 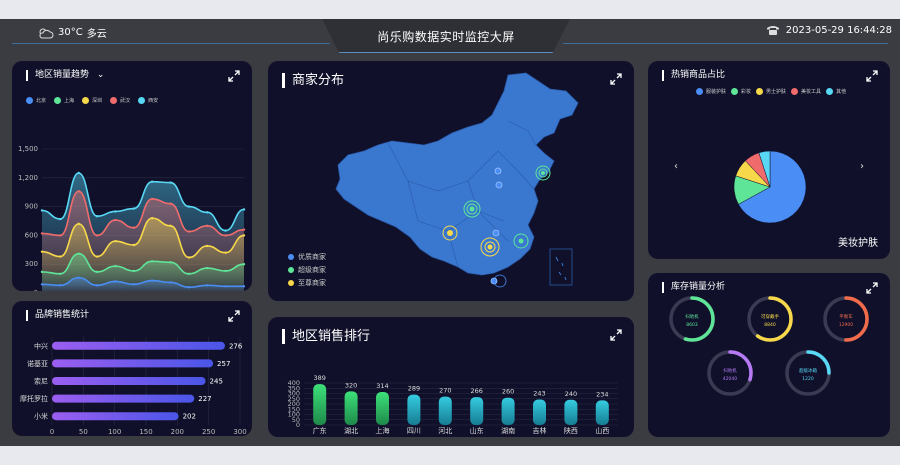 What do you see at coordinates (836, 91) in the screenshot?
I see `hot-legend-item: 其他` at bounding box center [836, 91].